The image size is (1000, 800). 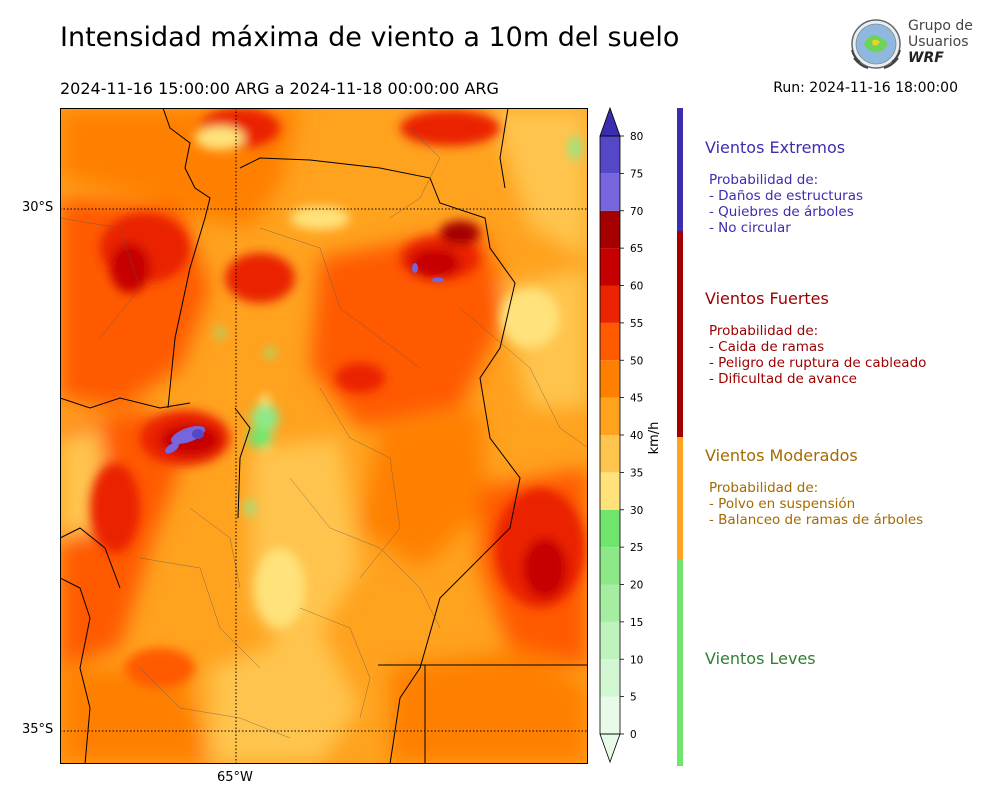 What do you see at coordinates (781, 212) in the screenshot?
I see `category-description-line: - Quiebres de árboles` at bounding box center [781, 212].